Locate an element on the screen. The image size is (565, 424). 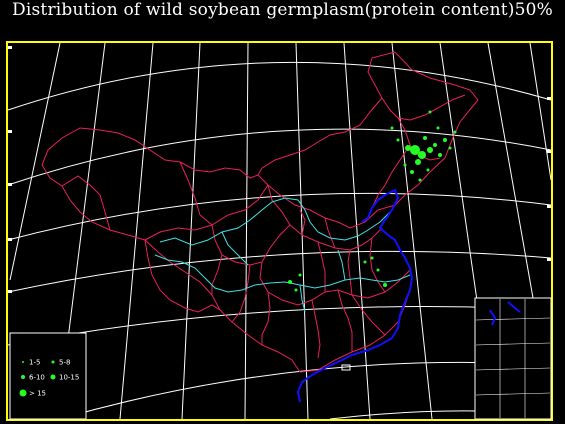
legend: 1-5 5-8 6-10 10-15 > 15 is located at coordinates (48, 376).